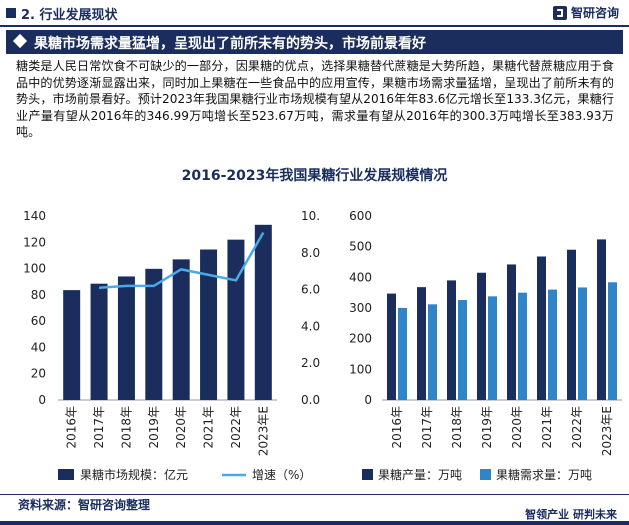  I want to click on y-axis-tick: 0, so click(368, 400).